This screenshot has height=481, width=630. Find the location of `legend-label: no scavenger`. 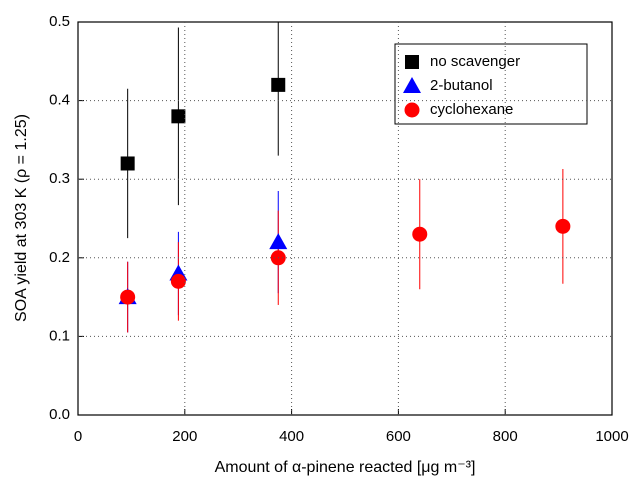

legend-label: no scavenger is located at coordinates (475, 61).